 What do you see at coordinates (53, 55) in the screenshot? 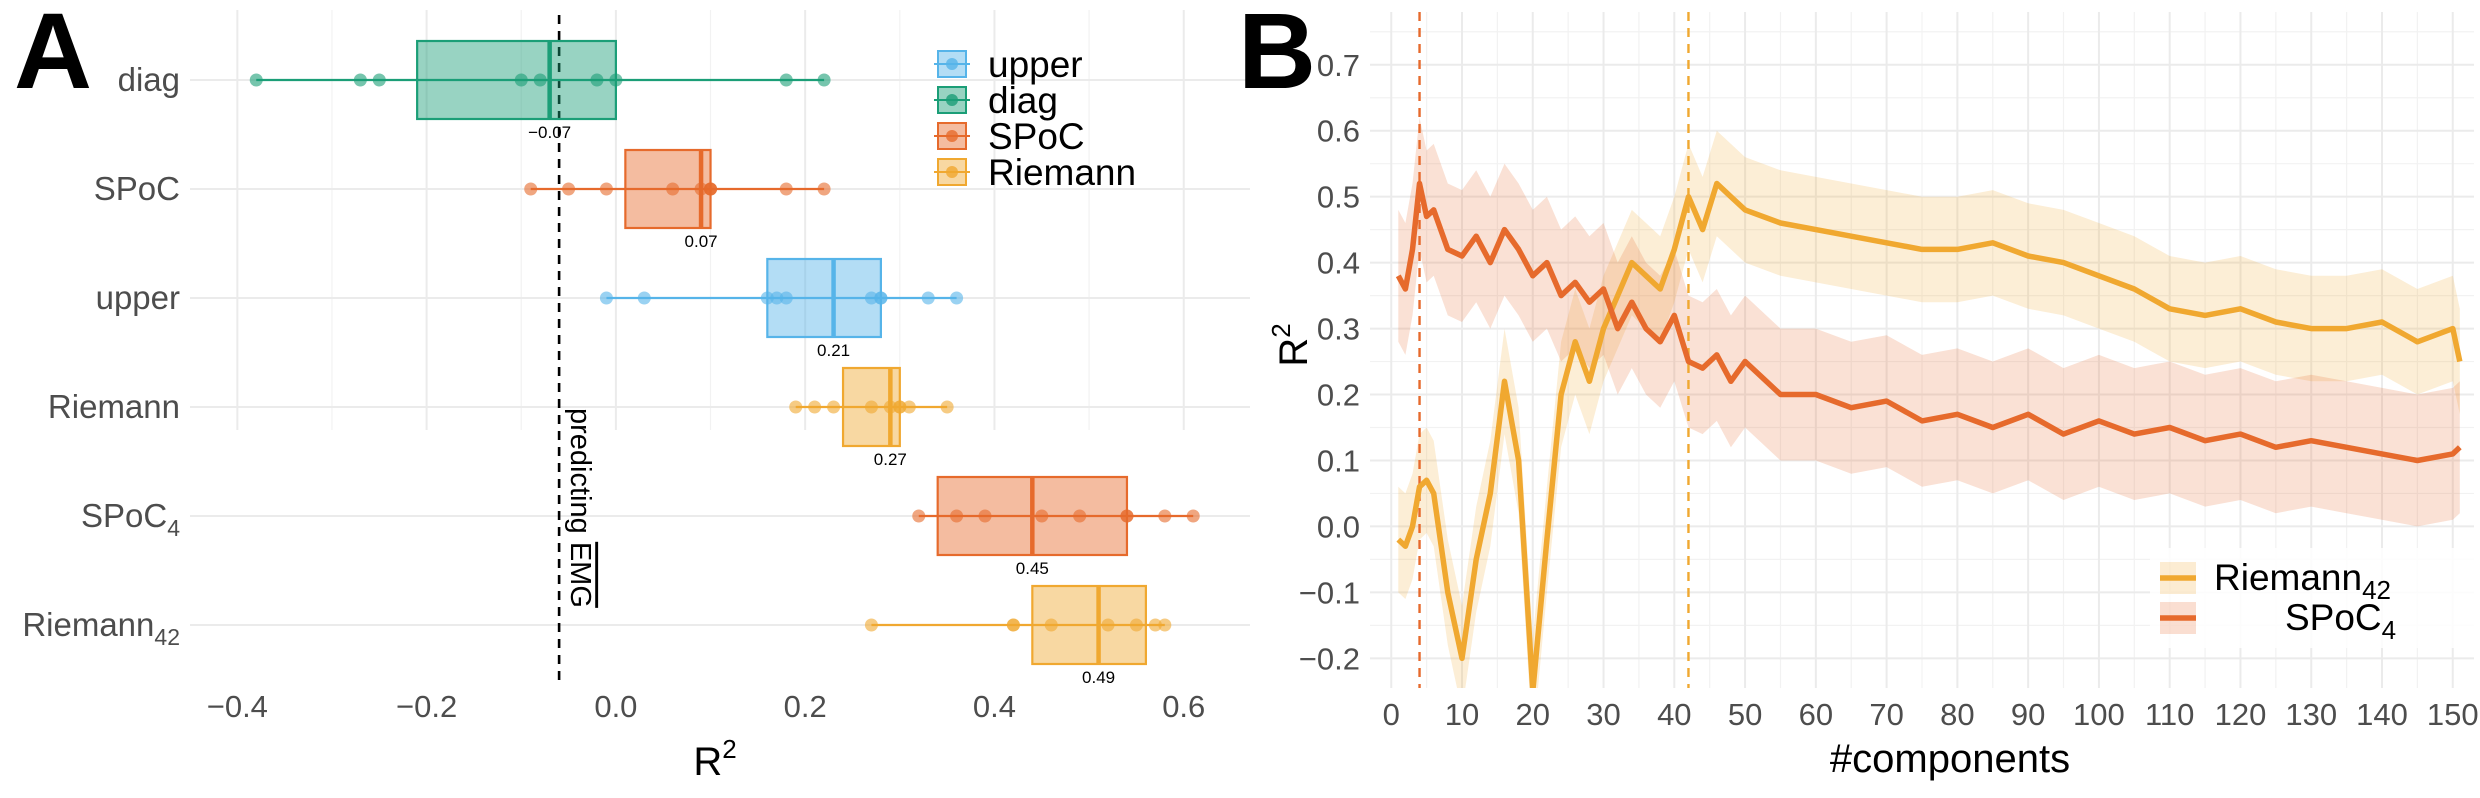
I see `panel-a-letter: A` at bounding box center [53, 55].